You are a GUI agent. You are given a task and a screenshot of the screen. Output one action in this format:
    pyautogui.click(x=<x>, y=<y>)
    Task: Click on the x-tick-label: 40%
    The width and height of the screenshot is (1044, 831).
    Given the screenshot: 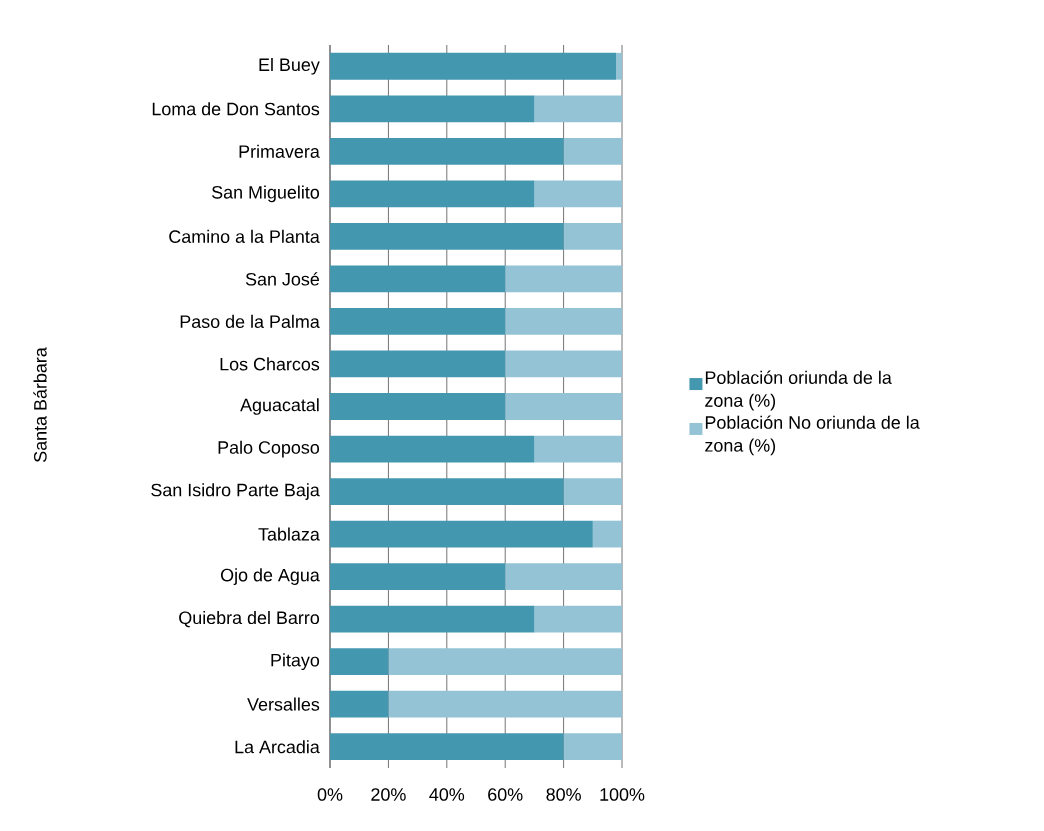 What is the action you would take?
    pyautogui.click(x=447, y=794)
    